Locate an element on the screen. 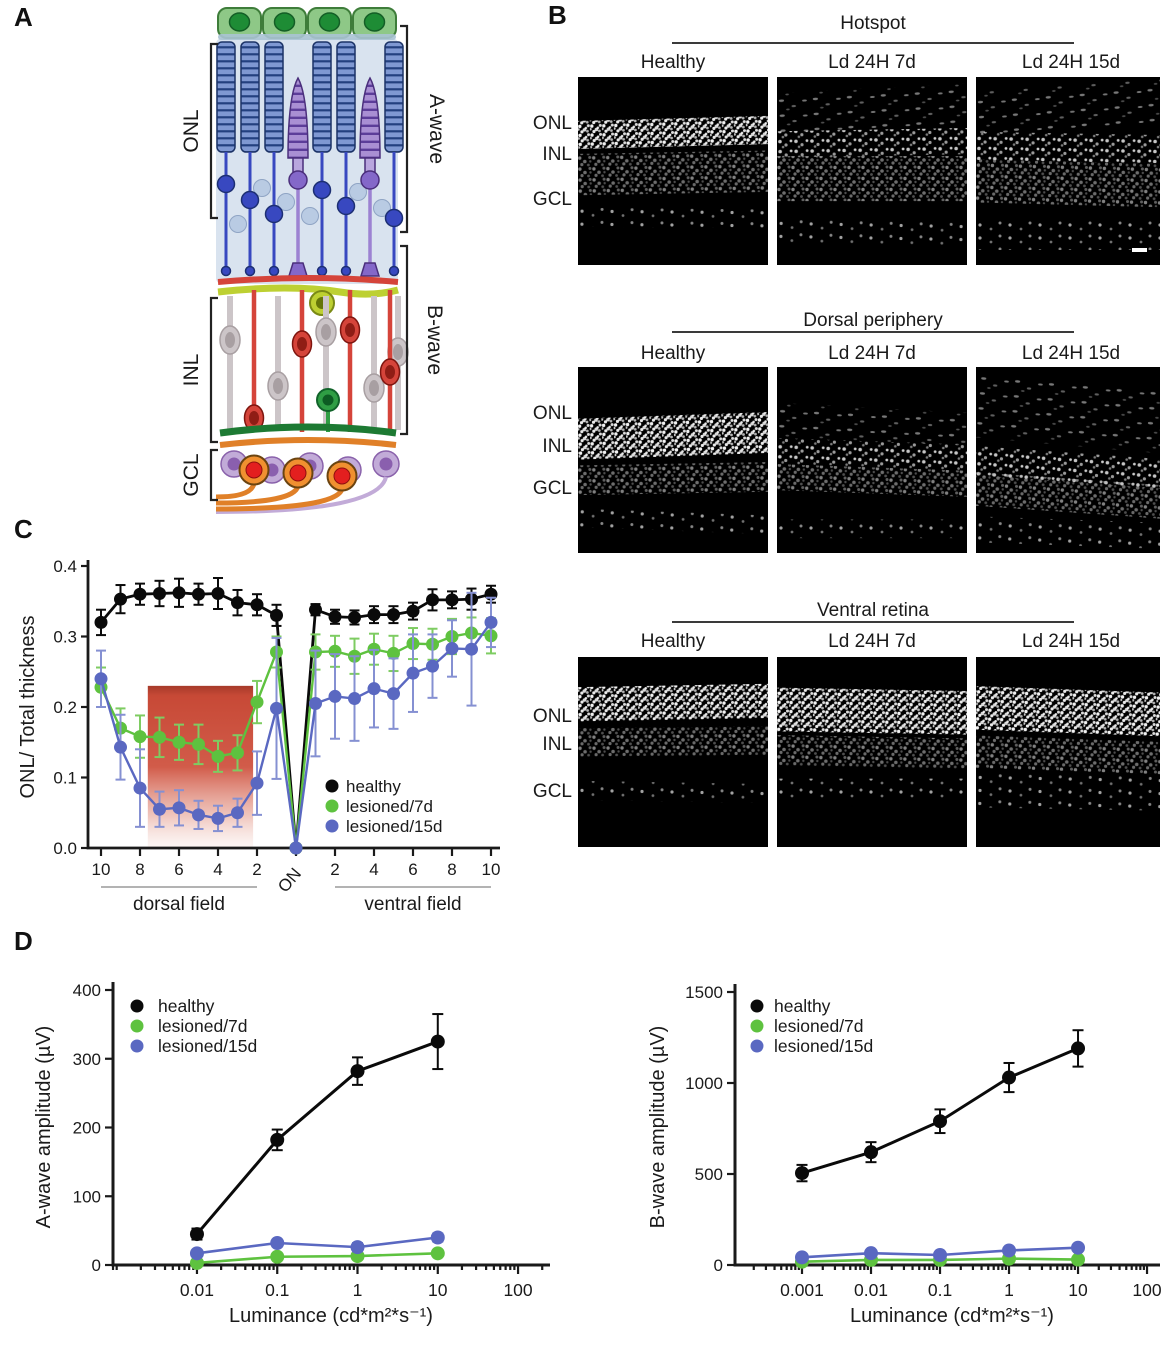 This screenshot has height=1347, width=1167. x-tick-label: 6 is located at coordinates (412, 869).